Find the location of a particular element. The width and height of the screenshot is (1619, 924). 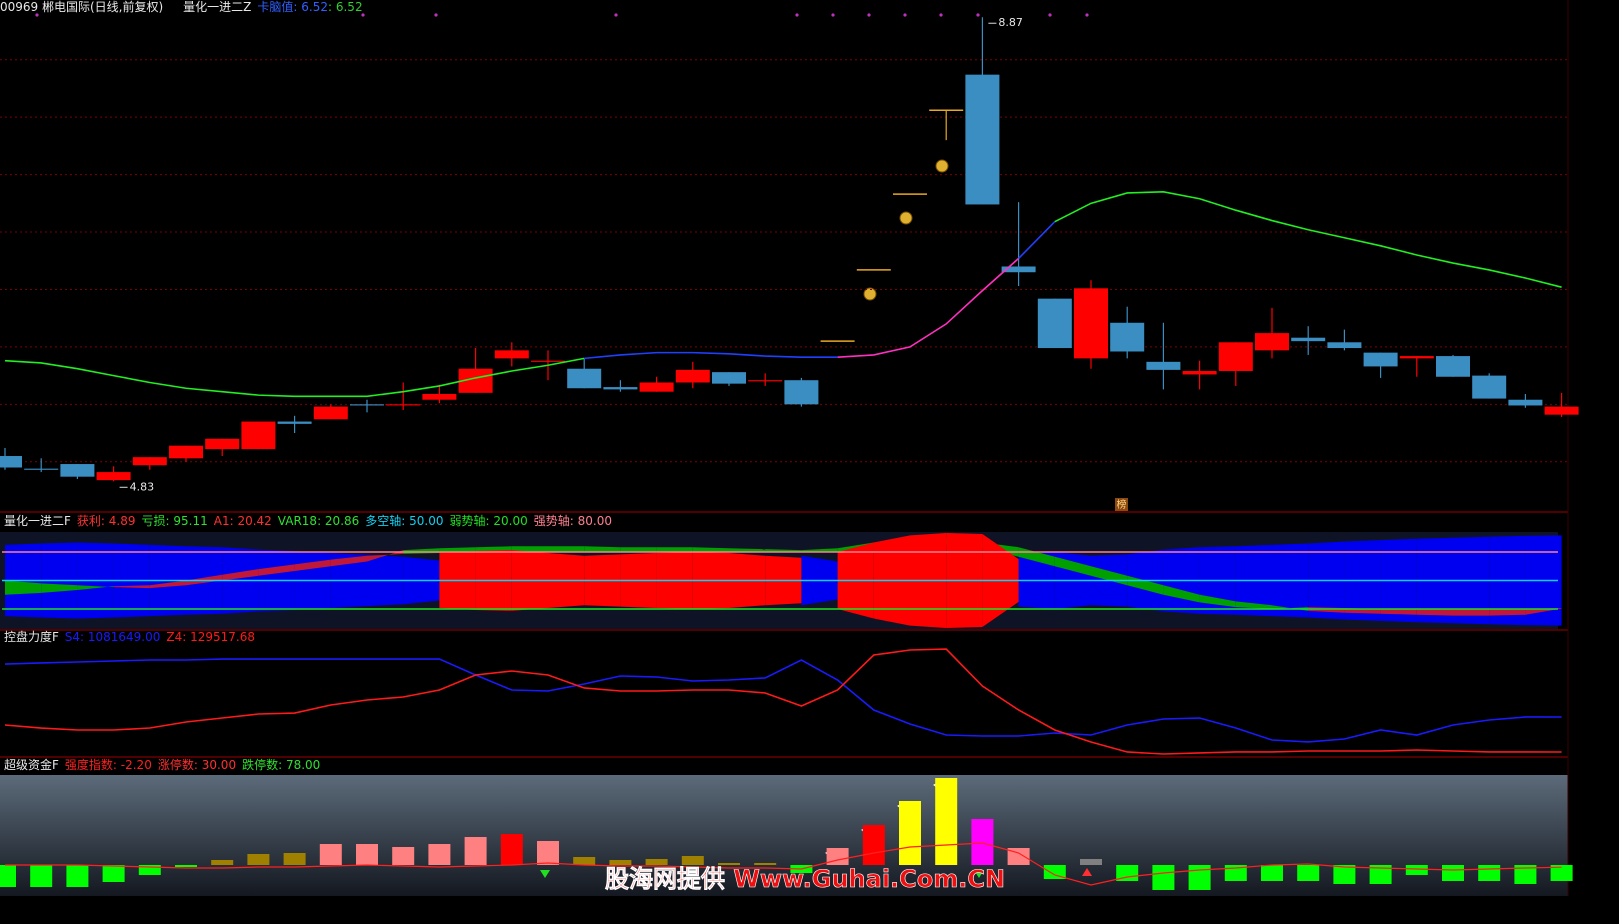

legend-name: 多空轴 is located at coordinates (383, 520).